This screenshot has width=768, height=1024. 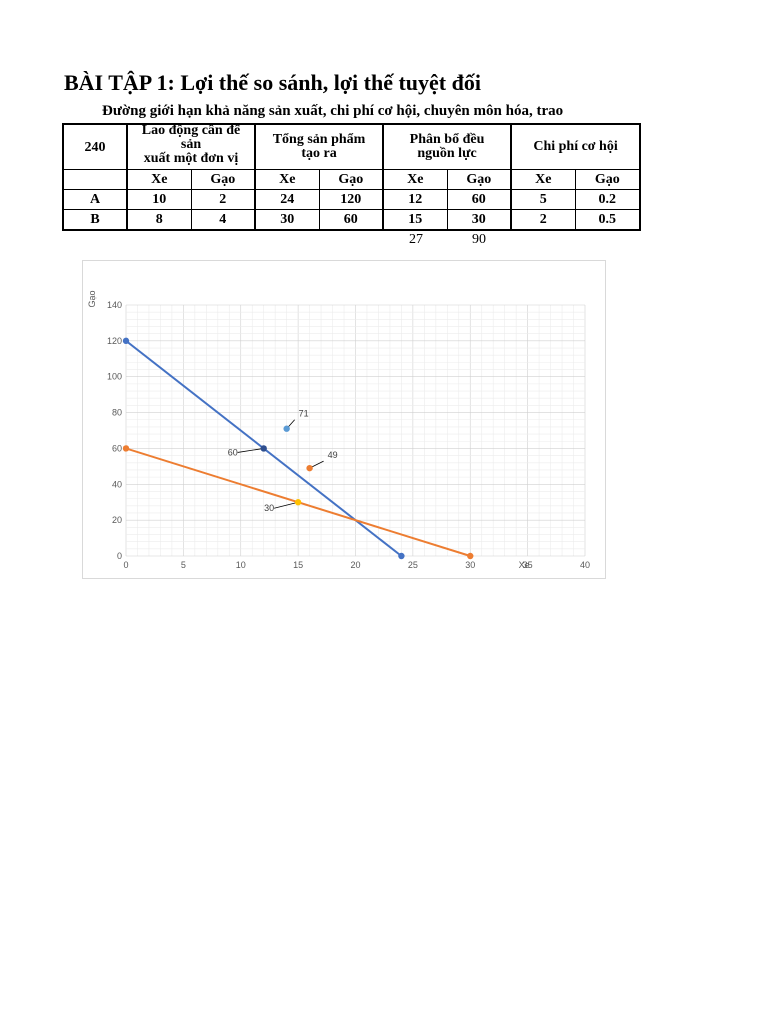 What do you see at coordinates (415, 220) in the screenshot?
I see `table-cell: 15` at bounding box center [415, 220].